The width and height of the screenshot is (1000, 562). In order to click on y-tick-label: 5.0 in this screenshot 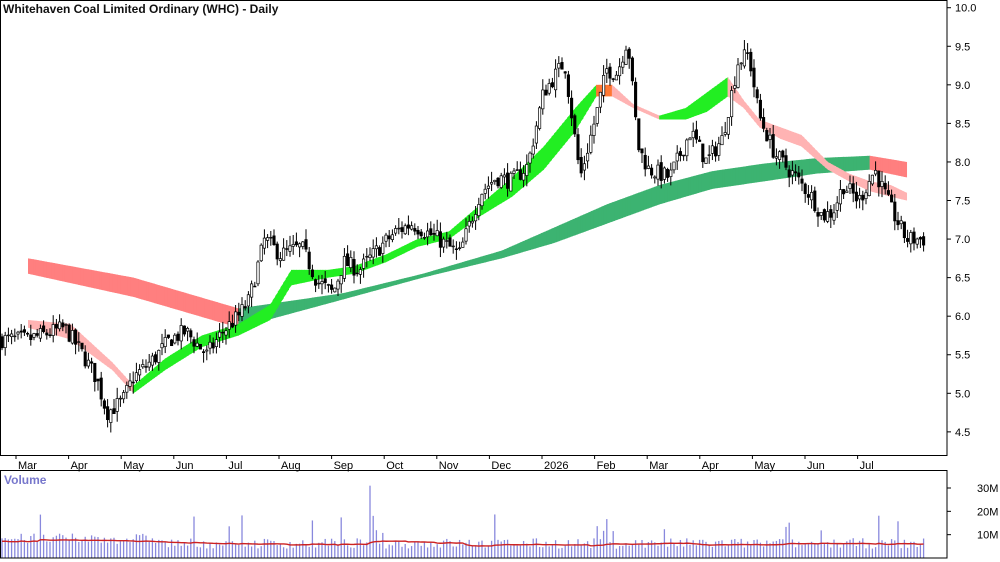, I will do `click(962, 394)`.